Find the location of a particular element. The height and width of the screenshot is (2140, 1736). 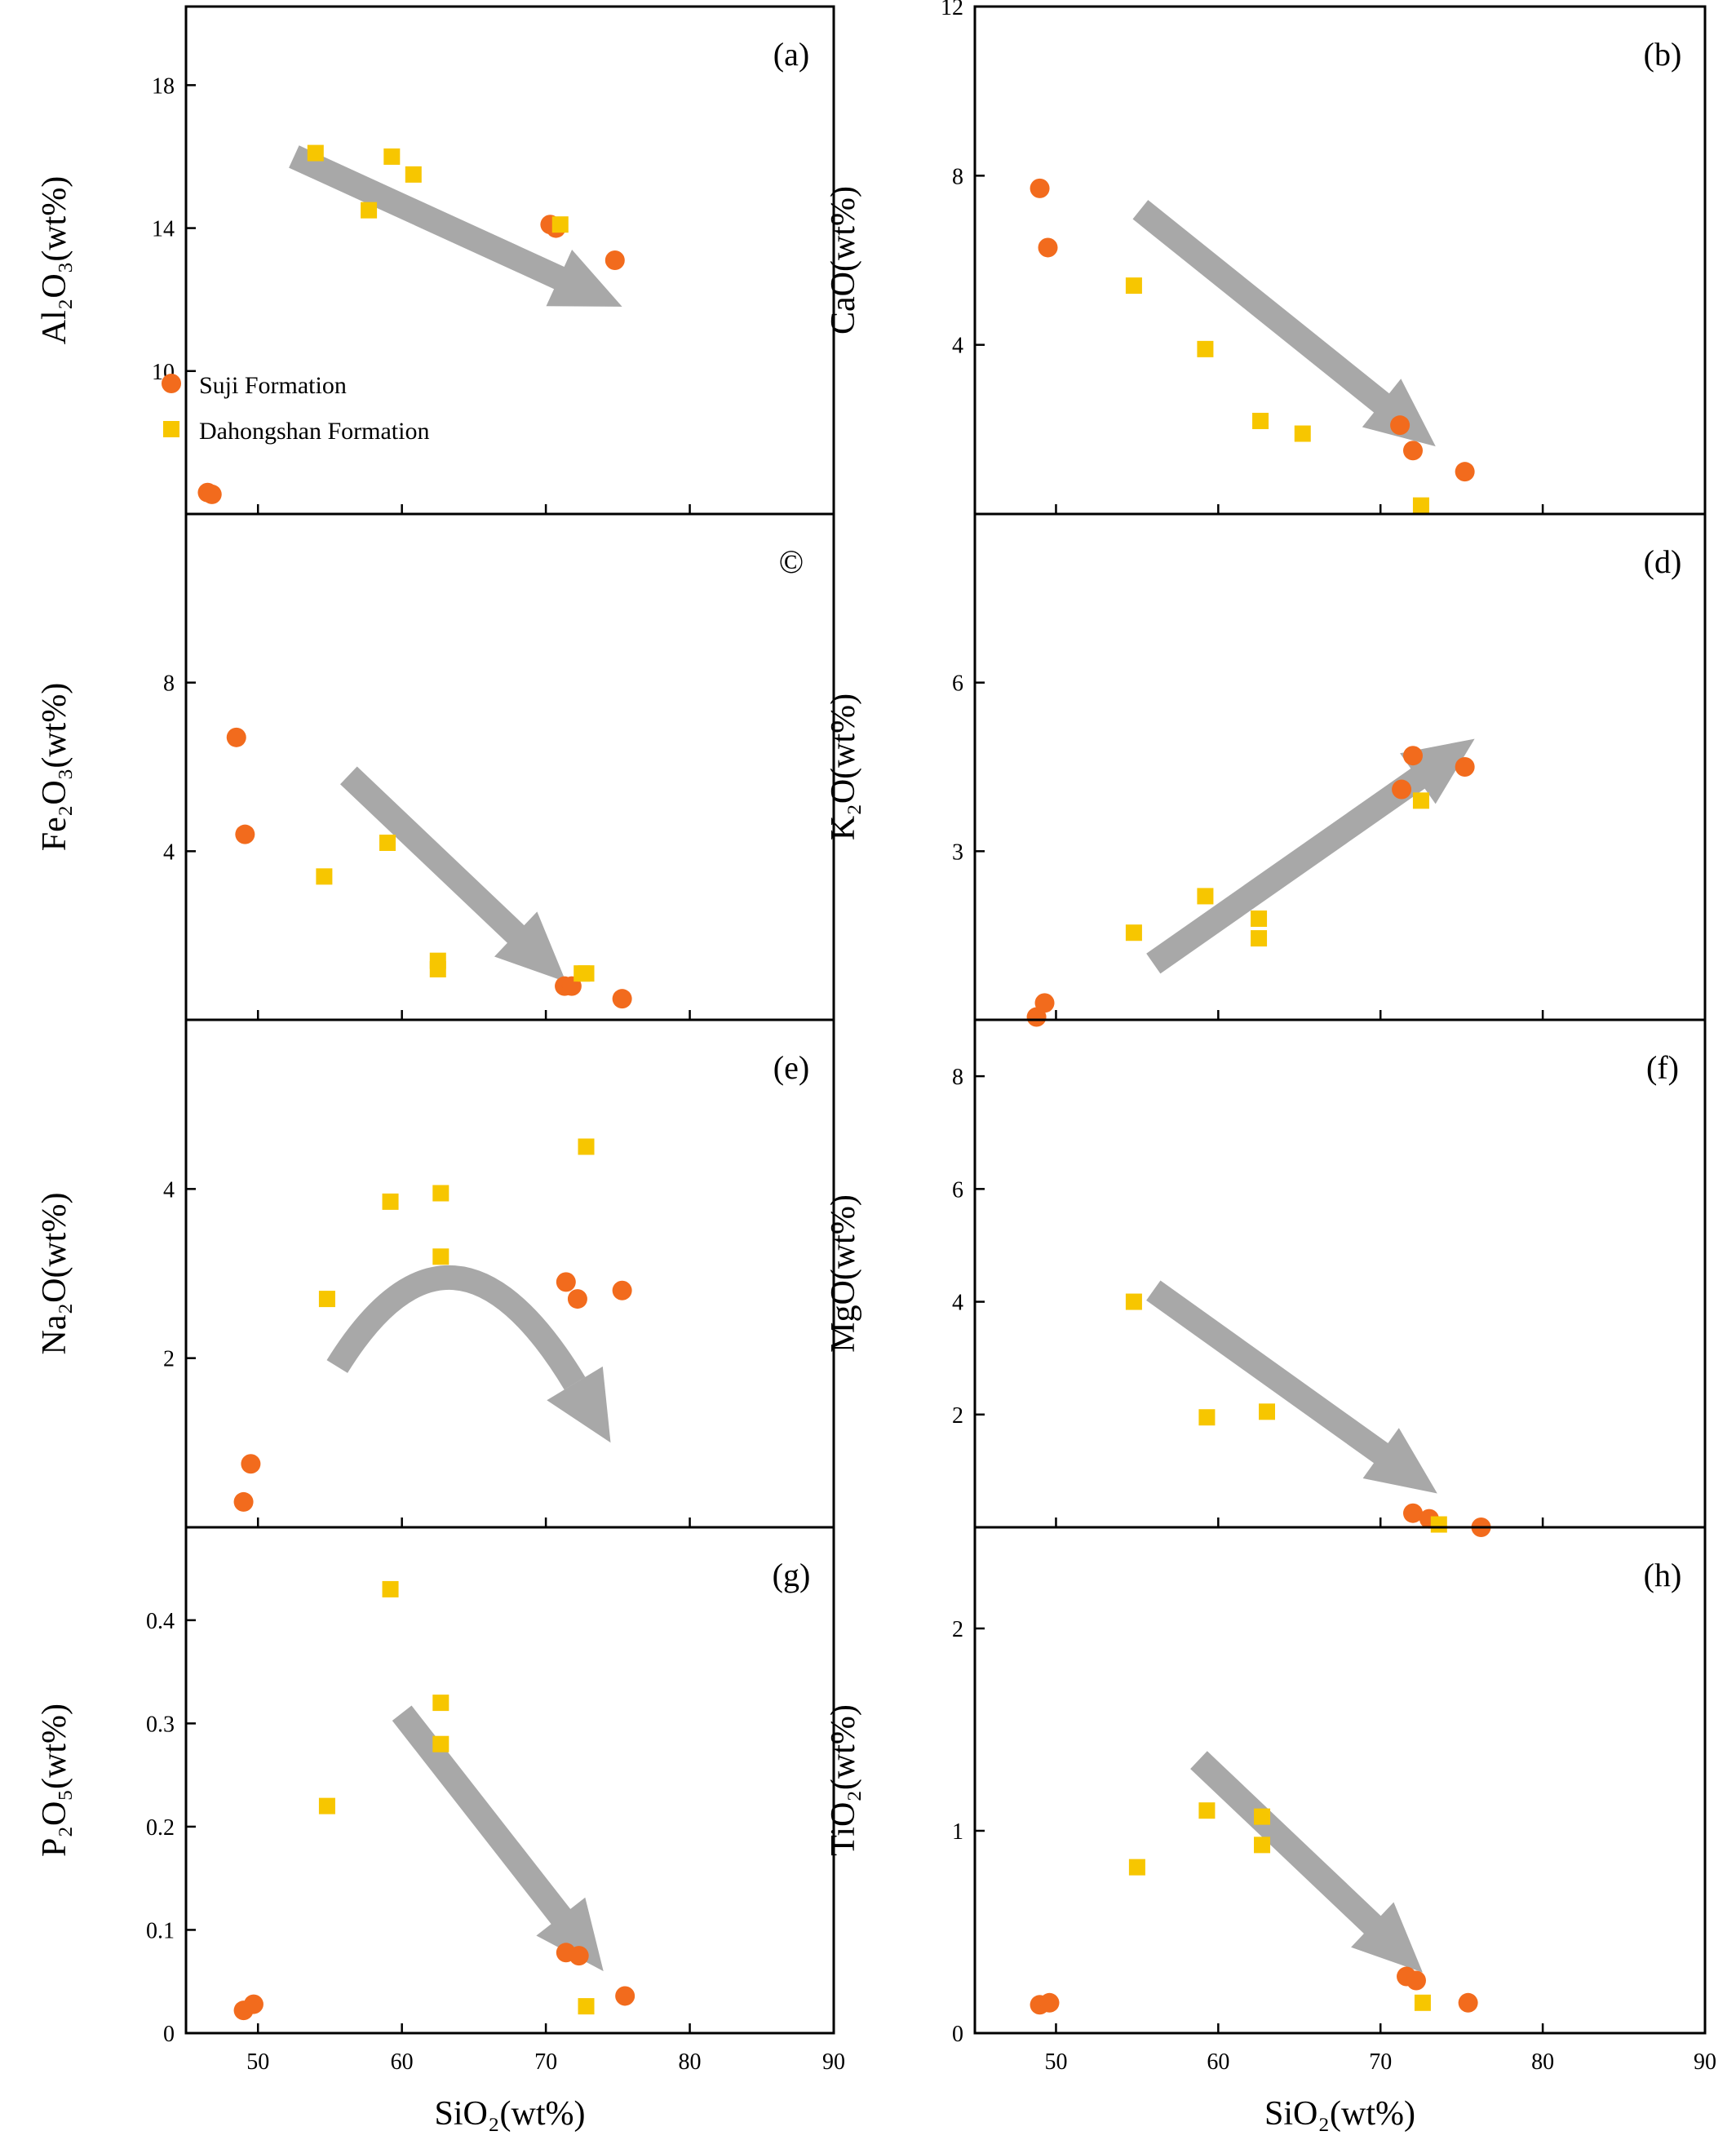

panel-g-frame is located at coordinates (509, 1780).